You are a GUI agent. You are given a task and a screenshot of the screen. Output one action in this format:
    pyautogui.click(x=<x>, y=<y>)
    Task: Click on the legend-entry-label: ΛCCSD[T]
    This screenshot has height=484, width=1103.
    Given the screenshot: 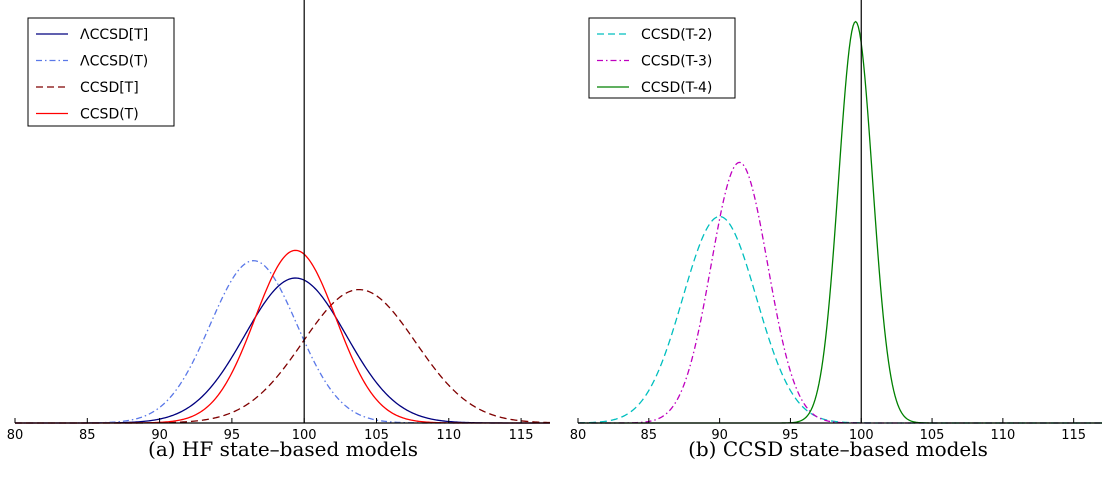 What is the action you would take?
    pyautogui.click(x=114, y=35)
    